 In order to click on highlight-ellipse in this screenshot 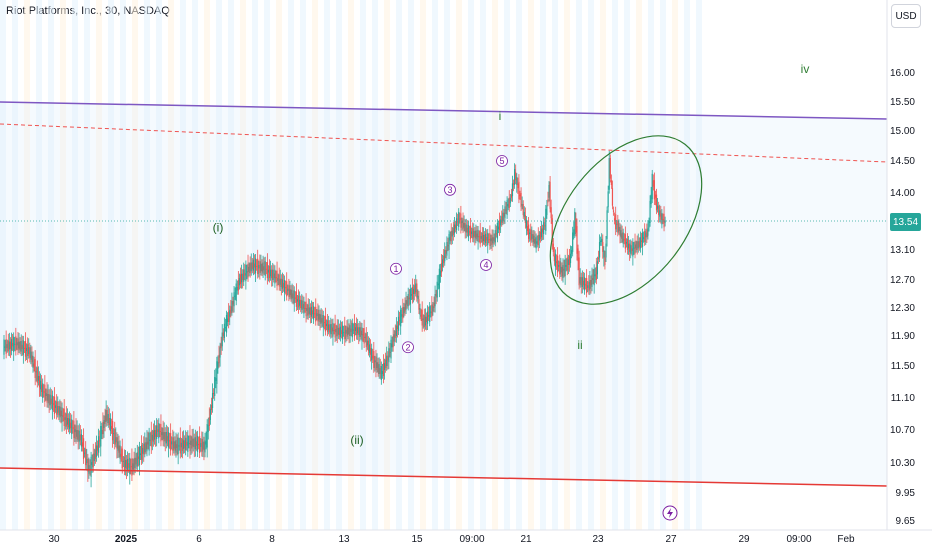, I will do `click(626, 220)`.